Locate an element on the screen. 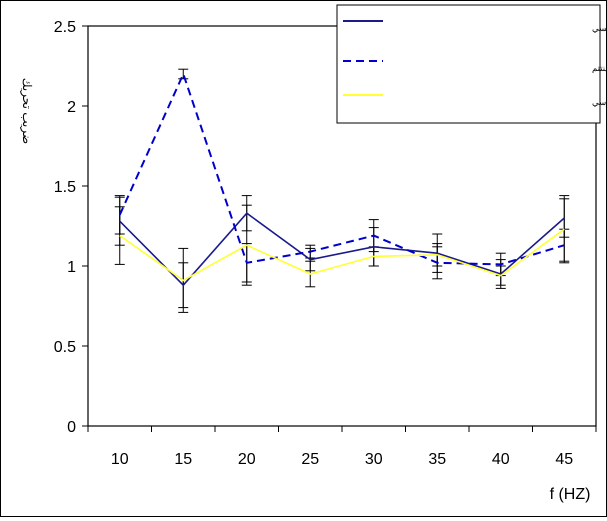 The width and height of the screenshot is (607, 521). y-axis-title: ضريب تحريك is located at coordinates (27, 111).